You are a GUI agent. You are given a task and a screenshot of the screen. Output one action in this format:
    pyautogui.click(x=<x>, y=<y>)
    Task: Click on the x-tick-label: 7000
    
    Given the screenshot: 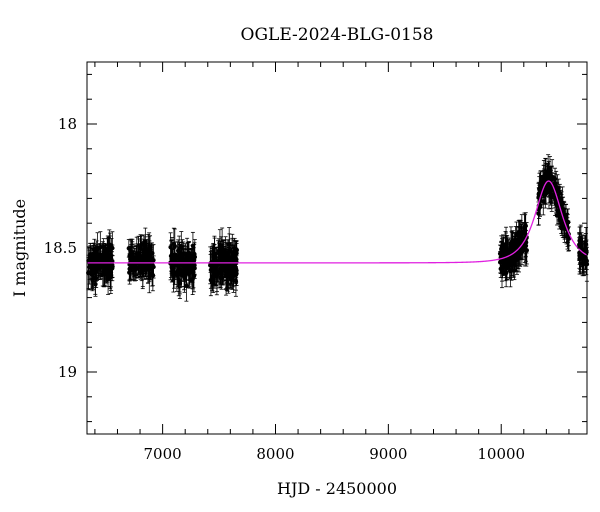 What is the action you would take?
    pyautogui.click(x=163, y=454)
    